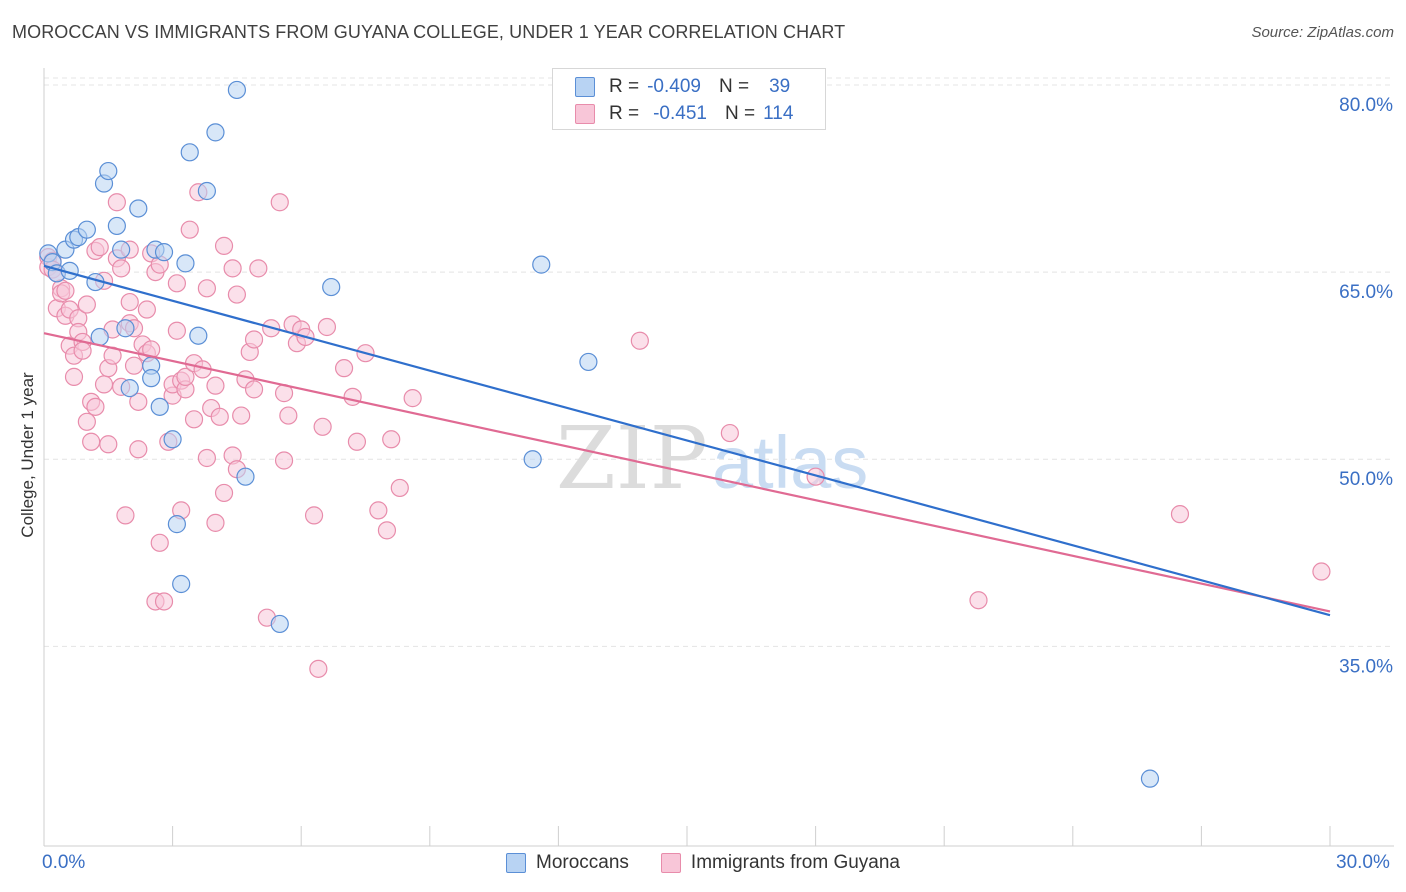 This screenshot has width=1406, height=892. Describe the element at coordinates (1366, 105) in the screenshot. I see `y-tick-label: 80.0%` at that location.